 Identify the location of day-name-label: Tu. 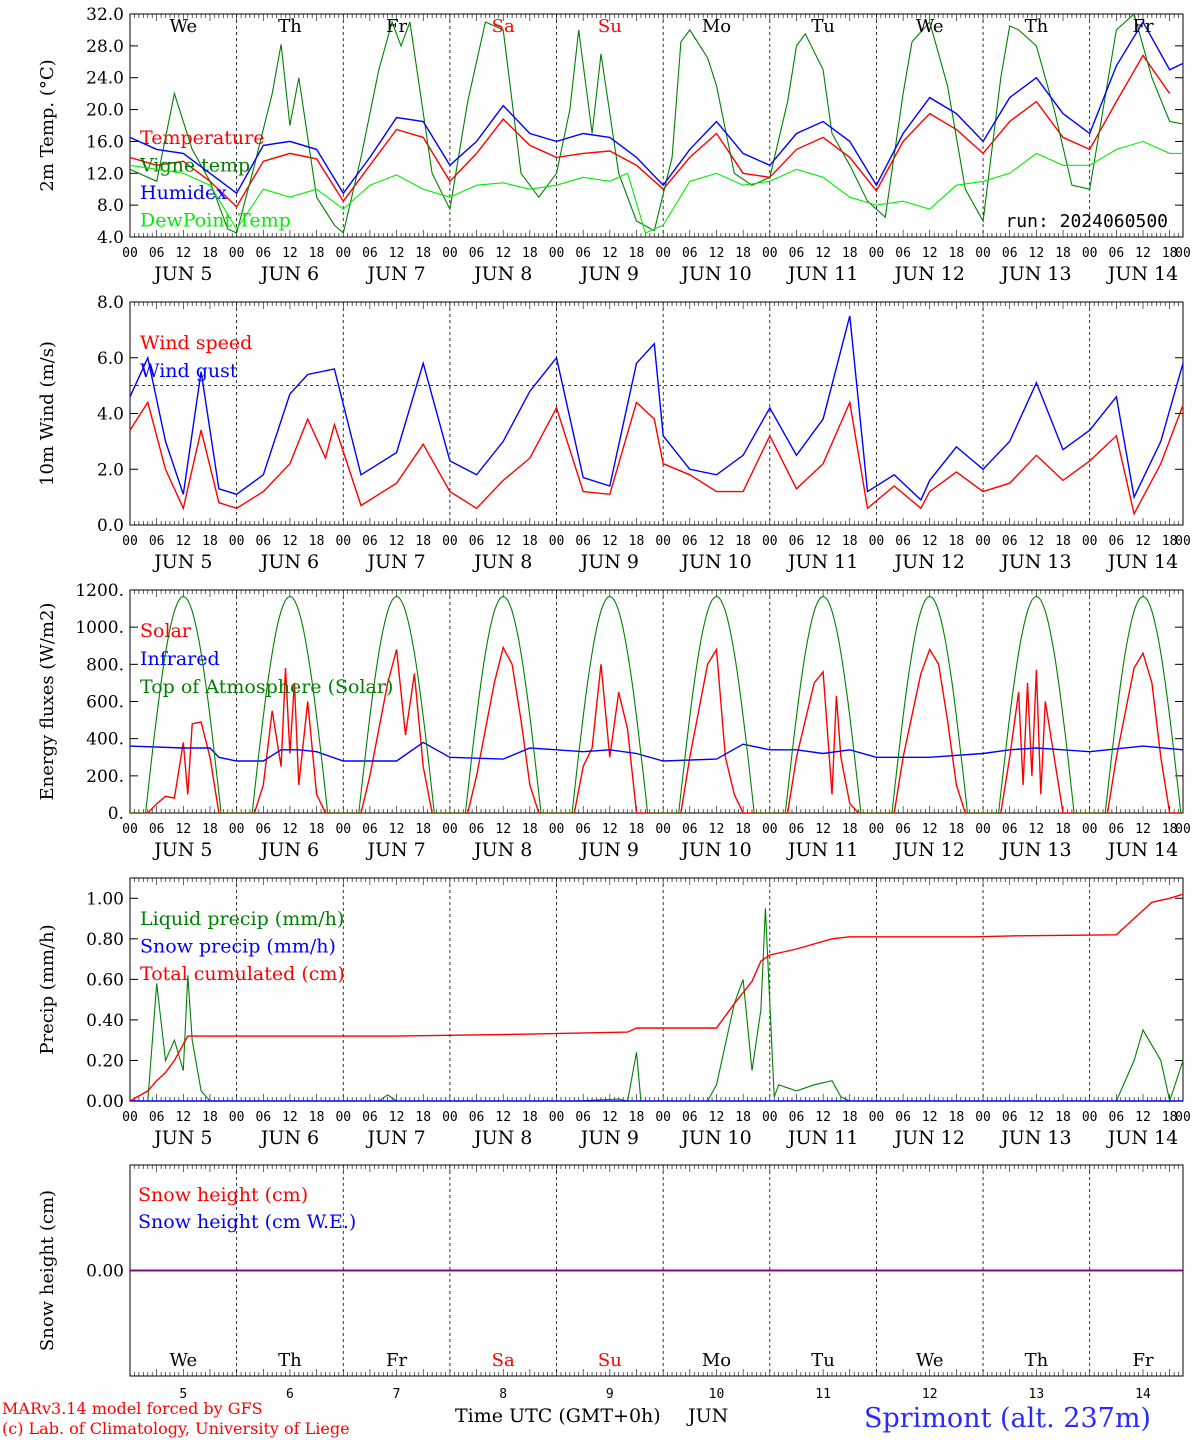
(823, 1360).